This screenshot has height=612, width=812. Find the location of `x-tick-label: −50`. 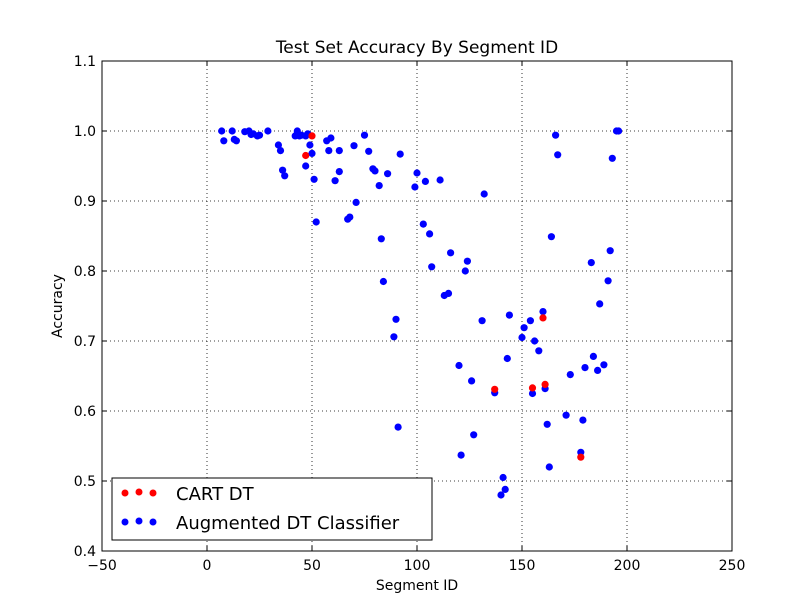

x-tick-label: −50 is located at coordinates (102, 566).